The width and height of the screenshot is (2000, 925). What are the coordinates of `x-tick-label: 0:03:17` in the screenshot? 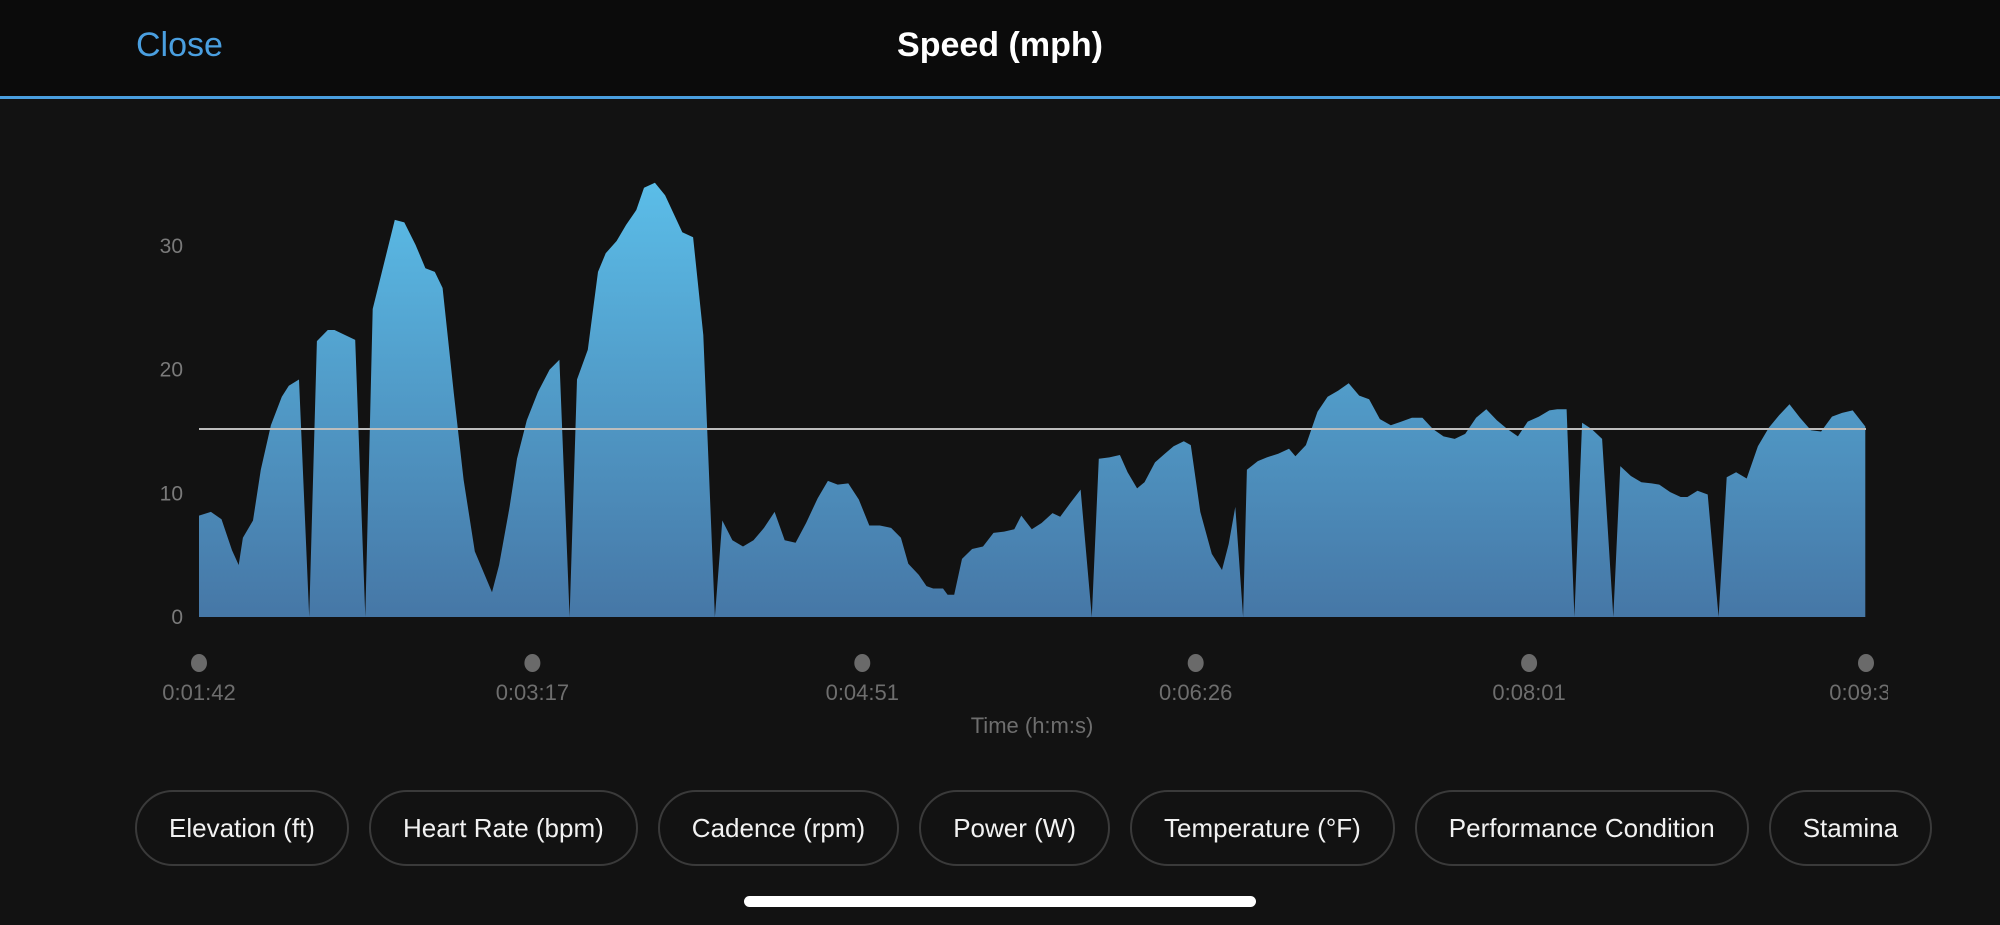 It's located at (532, 692).